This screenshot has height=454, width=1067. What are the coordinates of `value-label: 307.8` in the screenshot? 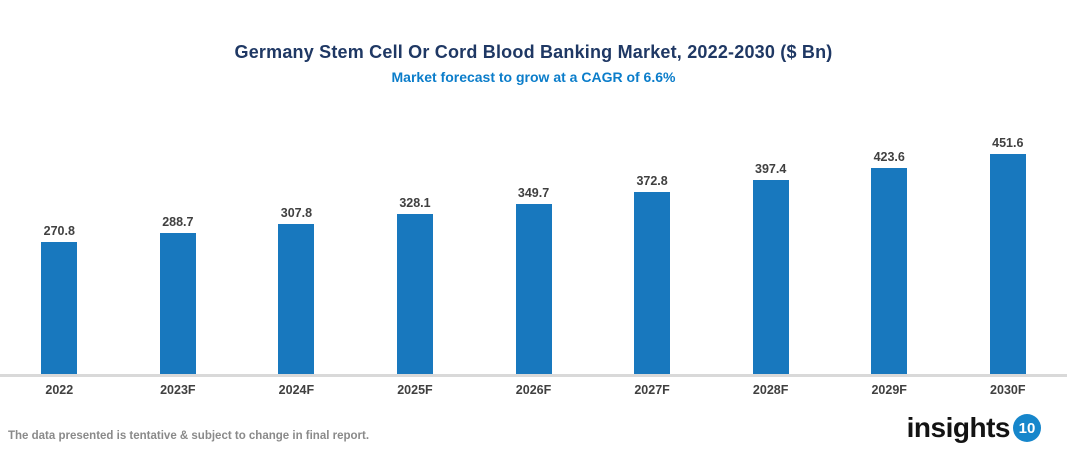 It's located at (296, 213).